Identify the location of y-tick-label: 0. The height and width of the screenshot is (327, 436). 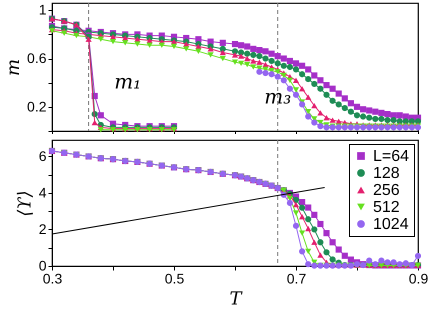
(42, 266).